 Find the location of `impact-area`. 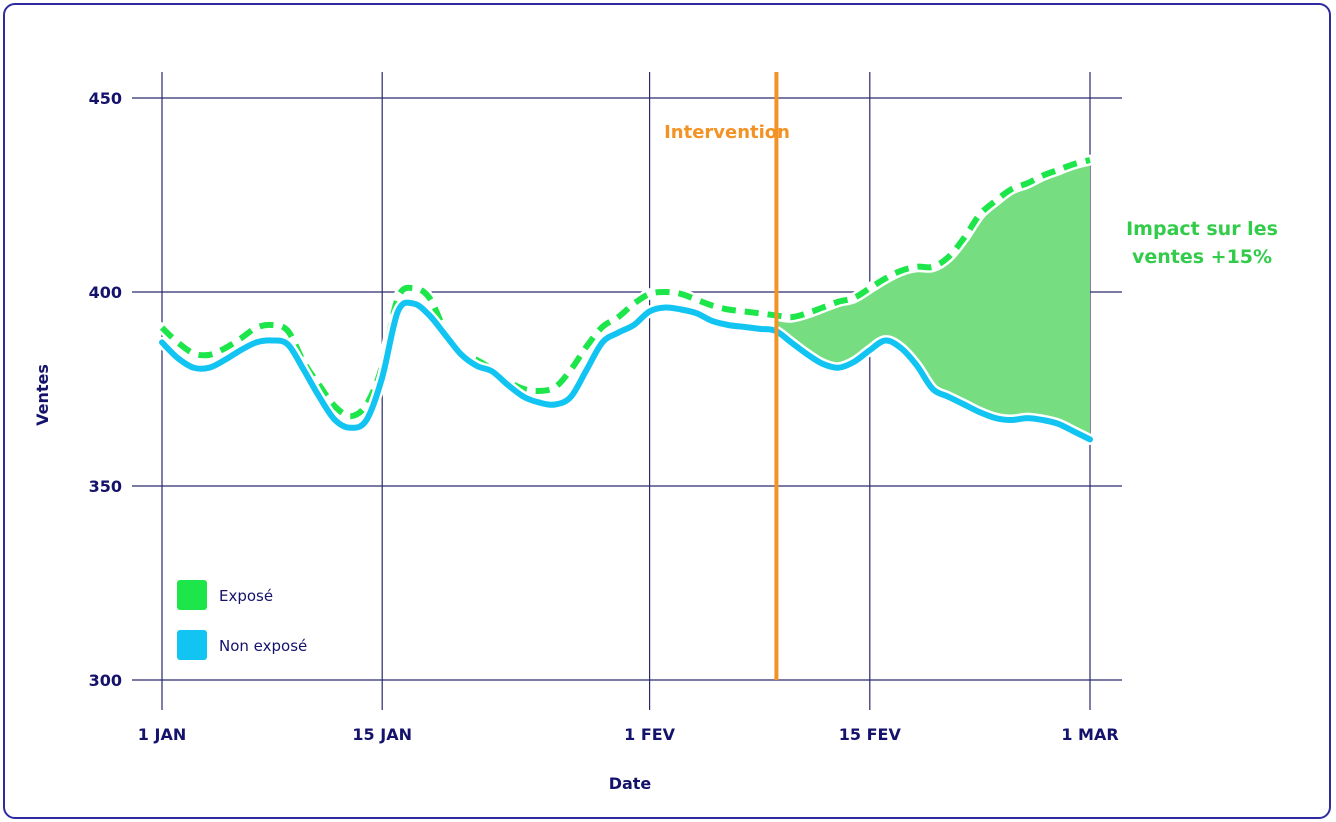

impact-area is located at coordinates (932, 300).